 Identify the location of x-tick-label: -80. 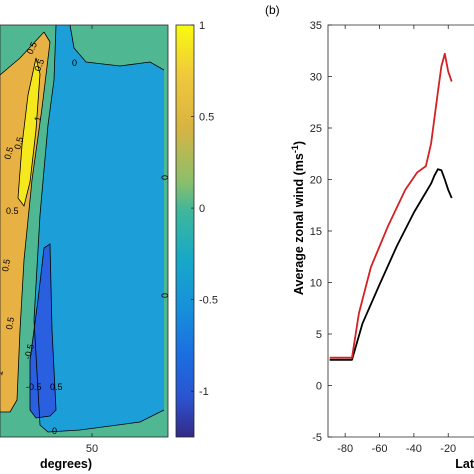
(345, 449).